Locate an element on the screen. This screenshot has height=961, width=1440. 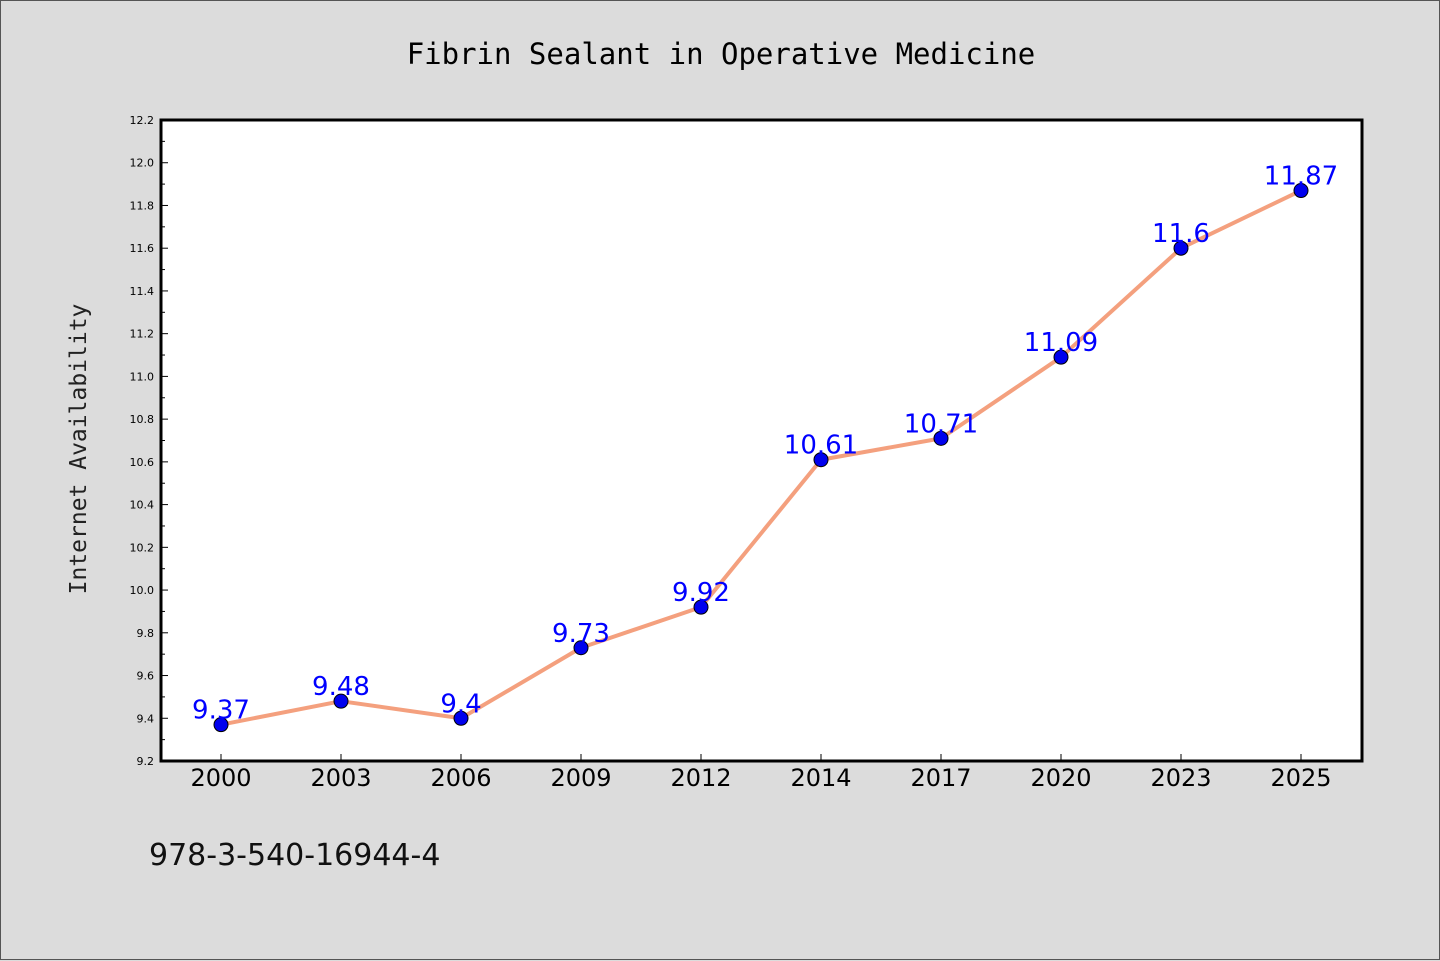
data-label: 11.87 is located at coordinates (1301, 177).